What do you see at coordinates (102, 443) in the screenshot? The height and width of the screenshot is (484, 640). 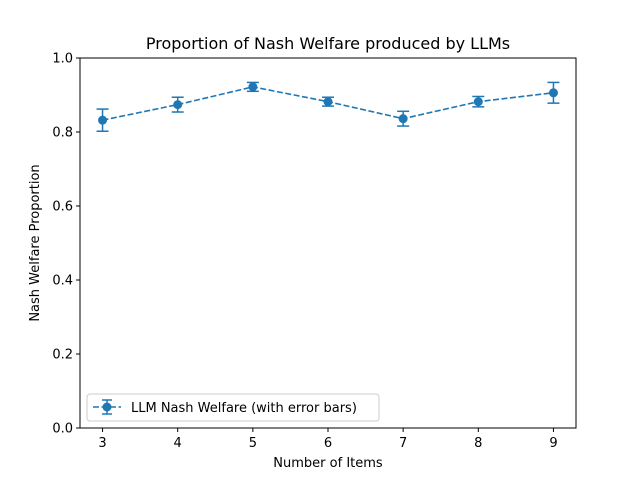 I see `x-tick-label: 3` at bounding box center [102, 443].